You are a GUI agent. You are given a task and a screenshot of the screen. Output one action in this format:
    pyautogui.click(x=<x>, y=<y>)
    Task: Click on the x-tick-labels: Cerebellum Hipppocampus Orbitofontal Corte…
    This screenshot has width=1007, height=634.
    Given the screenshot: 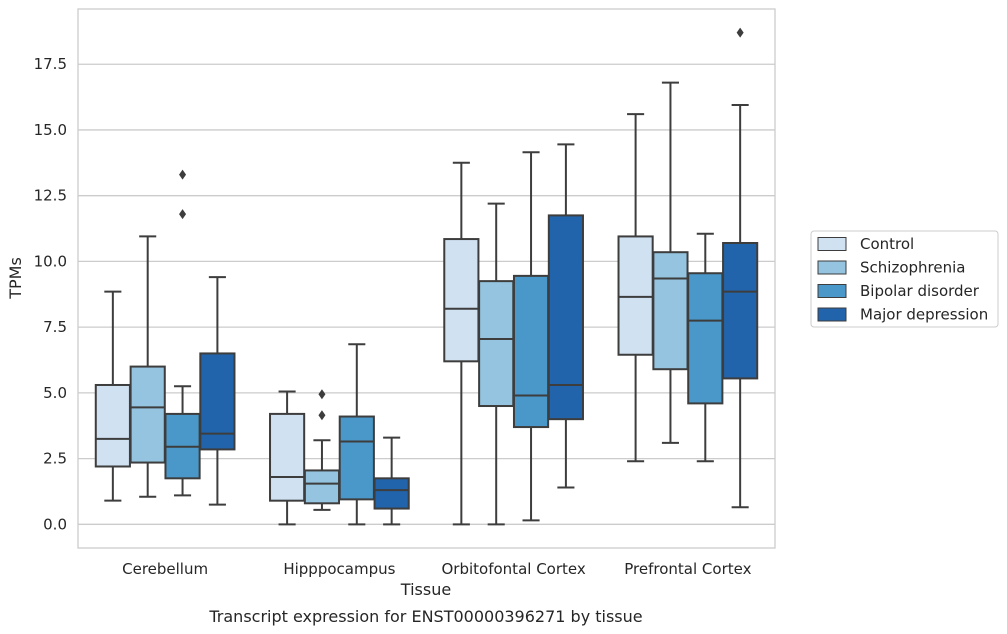 What is the action you would take?
    pyautogui.click(x=436, y=569)
    